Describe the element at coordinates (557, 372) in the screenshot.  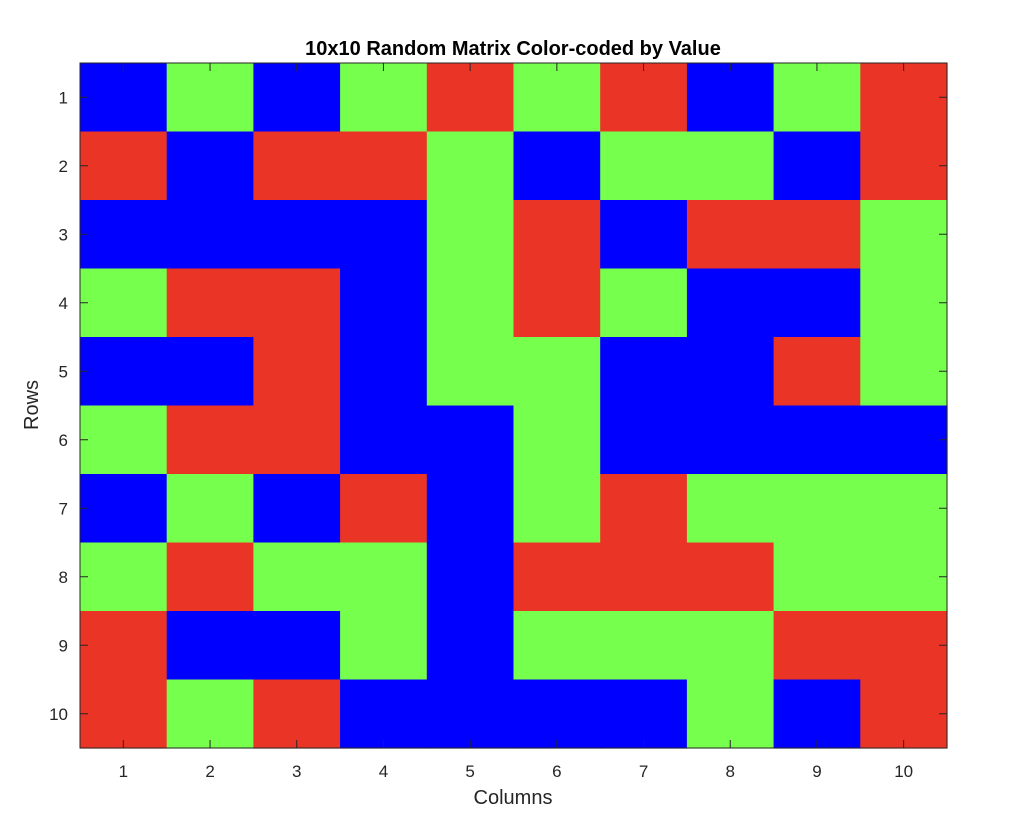
I see `heatmap-cell-r5-c6` at that location.